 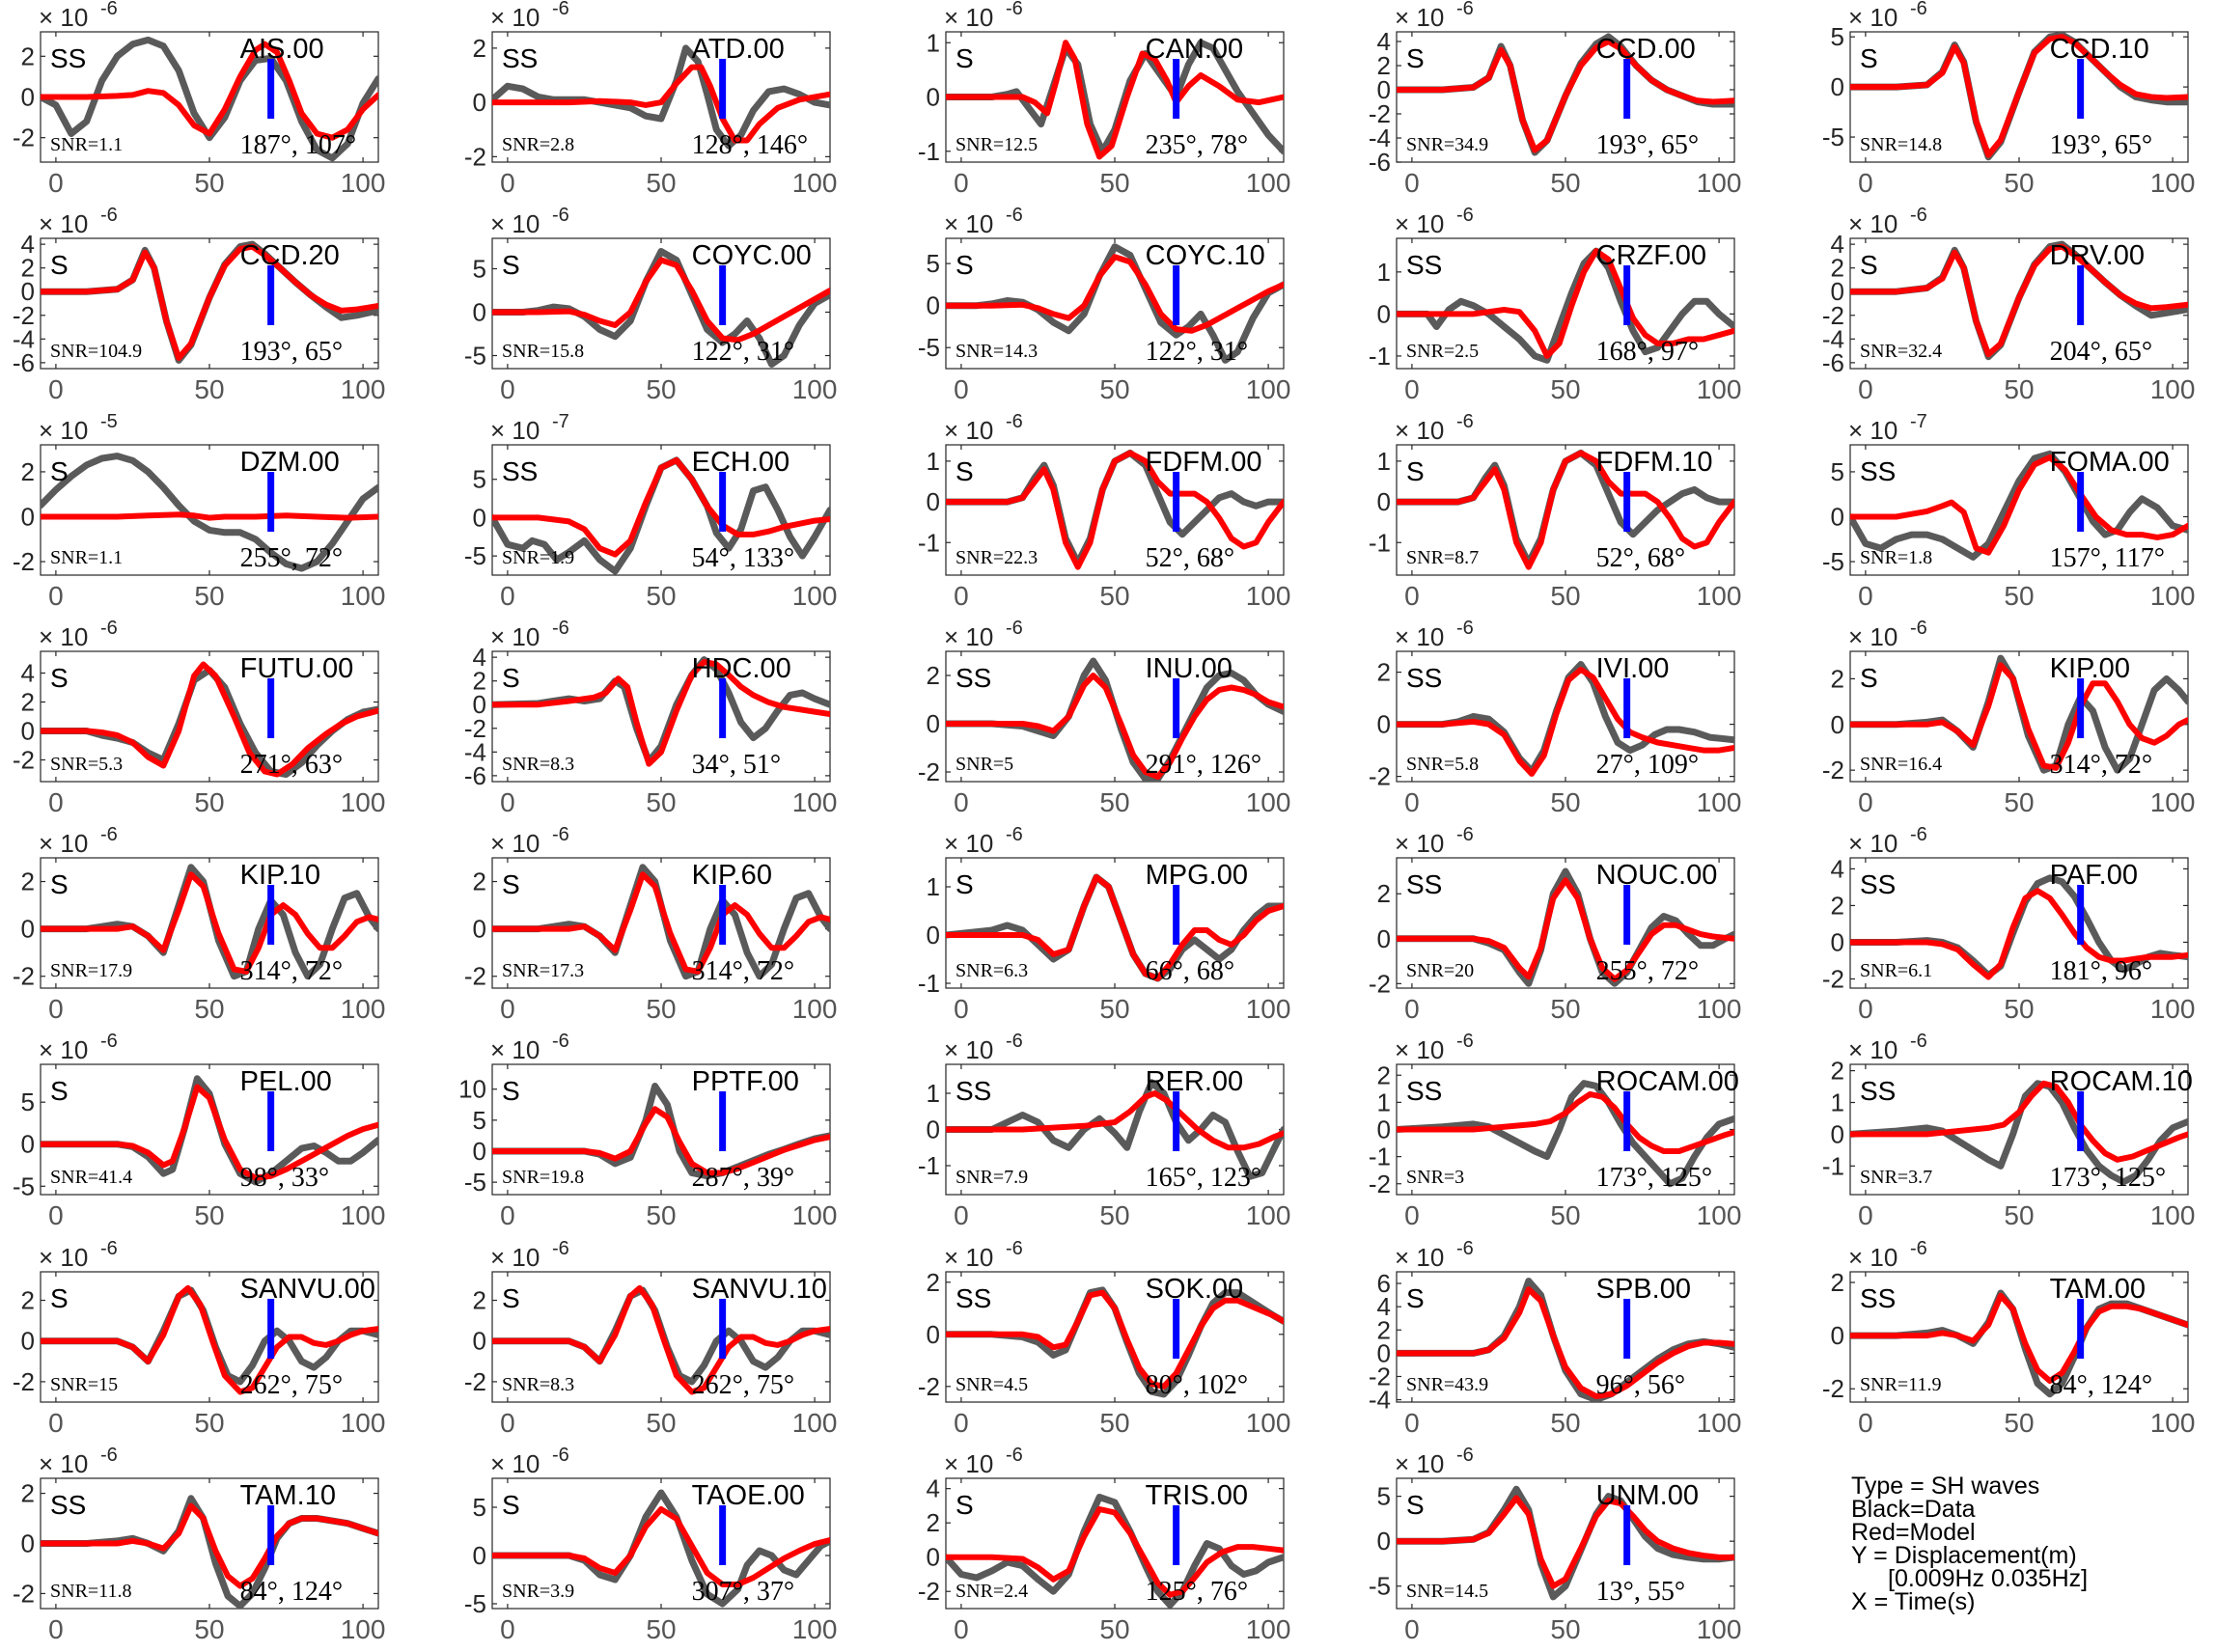 What do you see at coordinates (1964, 1555) in the screenshot?
I see `legend-line-yaxis: Y = Displacement(m)` at bounding box center [1964, 1555].